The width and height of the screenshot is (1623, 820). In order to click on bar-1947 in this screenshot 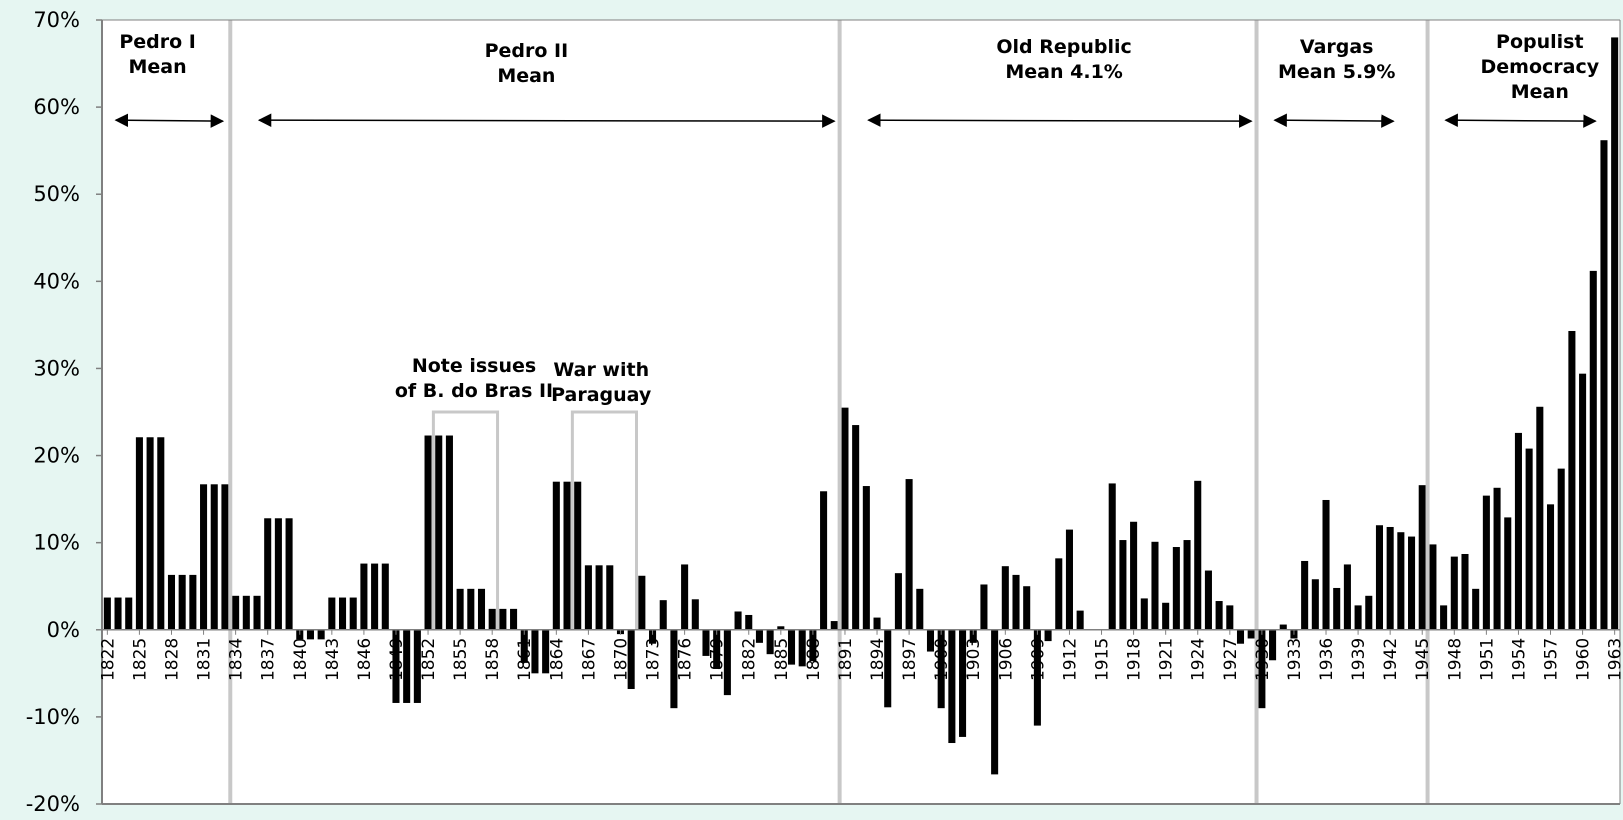, I will do `click(1443, 617)`.